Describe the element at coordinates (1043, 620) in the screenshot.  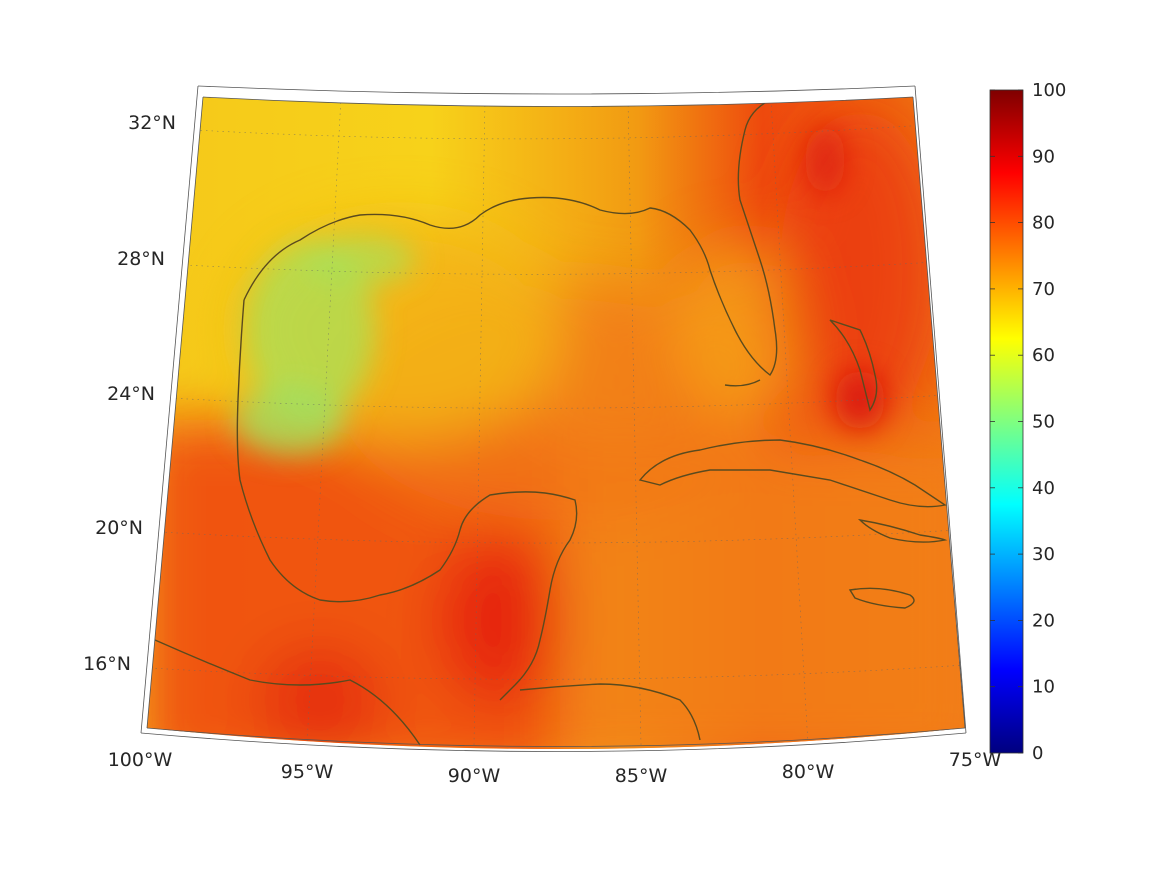
I see `colorbar-tick-label: 20` at that location.